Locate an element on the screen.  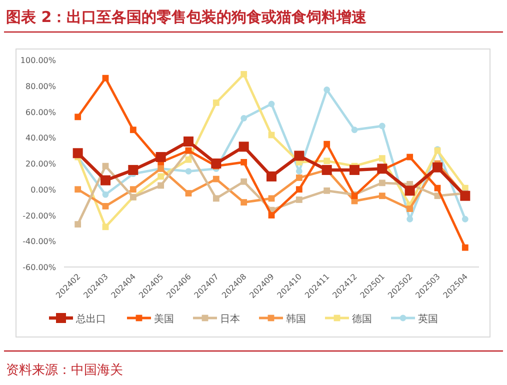
y-tick-label: 60.00% is located at coordinates (40, 112).